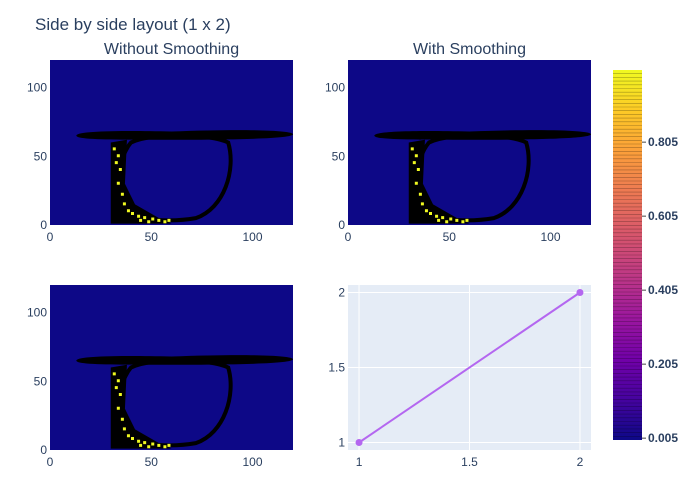 The width and height of the screenshot is (700, 500). What do you see at coordinates (469, 367) in the screenshot?
I see `series-line` at bounding box center [469, 367].